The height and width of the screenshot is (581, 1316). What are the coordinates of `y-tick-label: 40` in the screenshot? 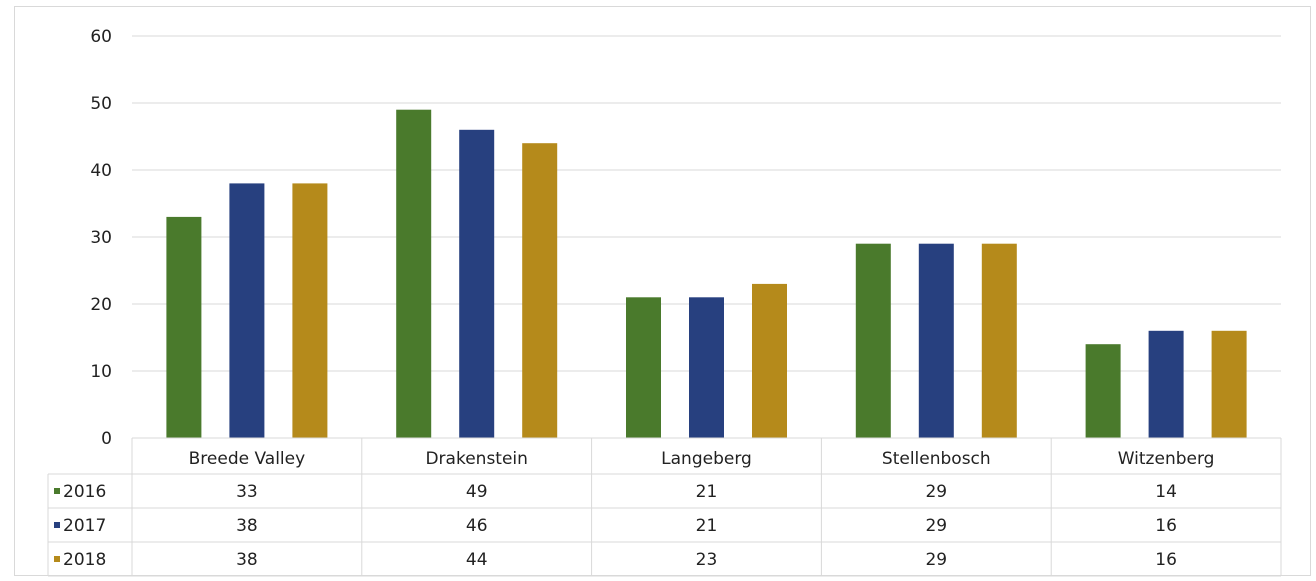 It's located at (101, 171).